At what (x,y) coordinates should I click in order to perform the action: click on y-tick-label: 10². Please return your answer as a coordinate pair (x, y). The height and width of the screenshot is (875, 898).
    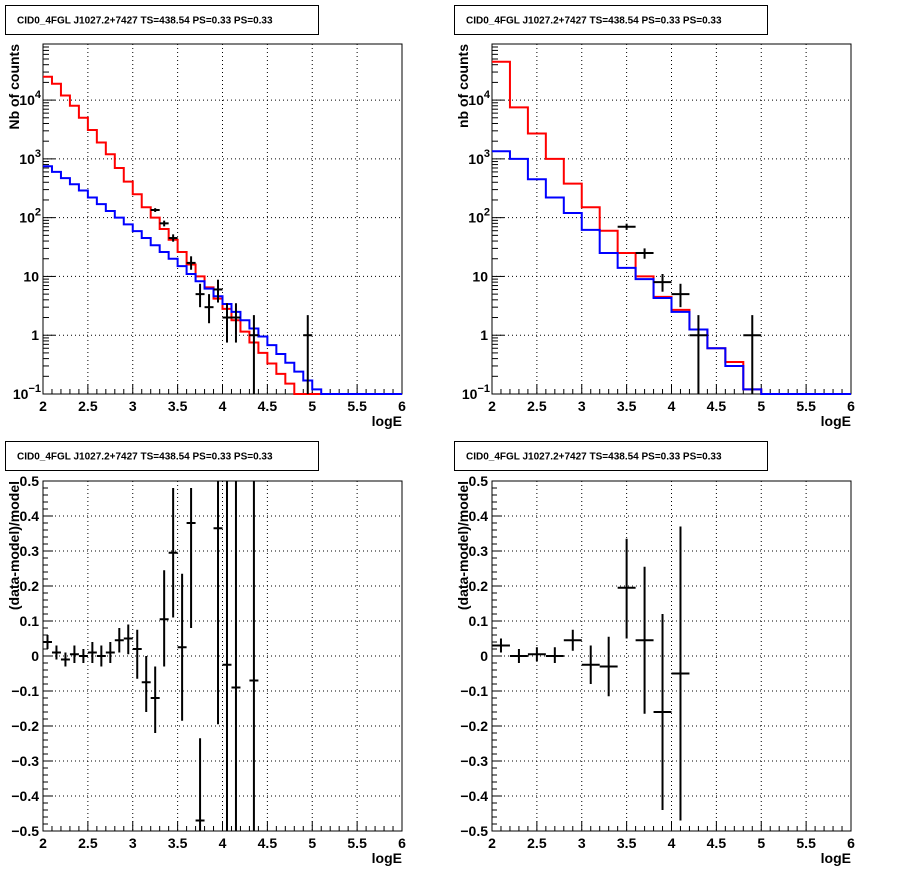
    Looking at the image, I should click on (479, 216).